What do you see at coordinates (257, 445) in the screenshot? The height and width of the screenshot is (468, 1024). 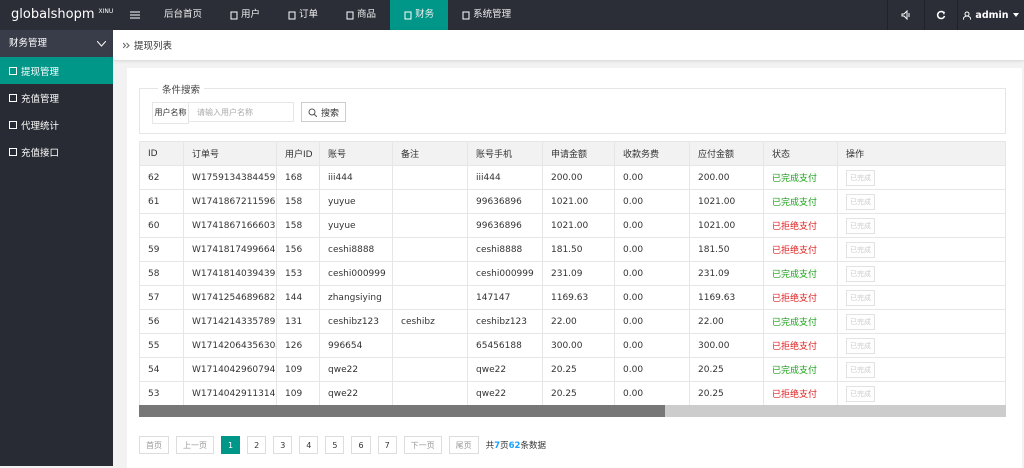 I see `page-number: 2` at bounding box center [257, 445].